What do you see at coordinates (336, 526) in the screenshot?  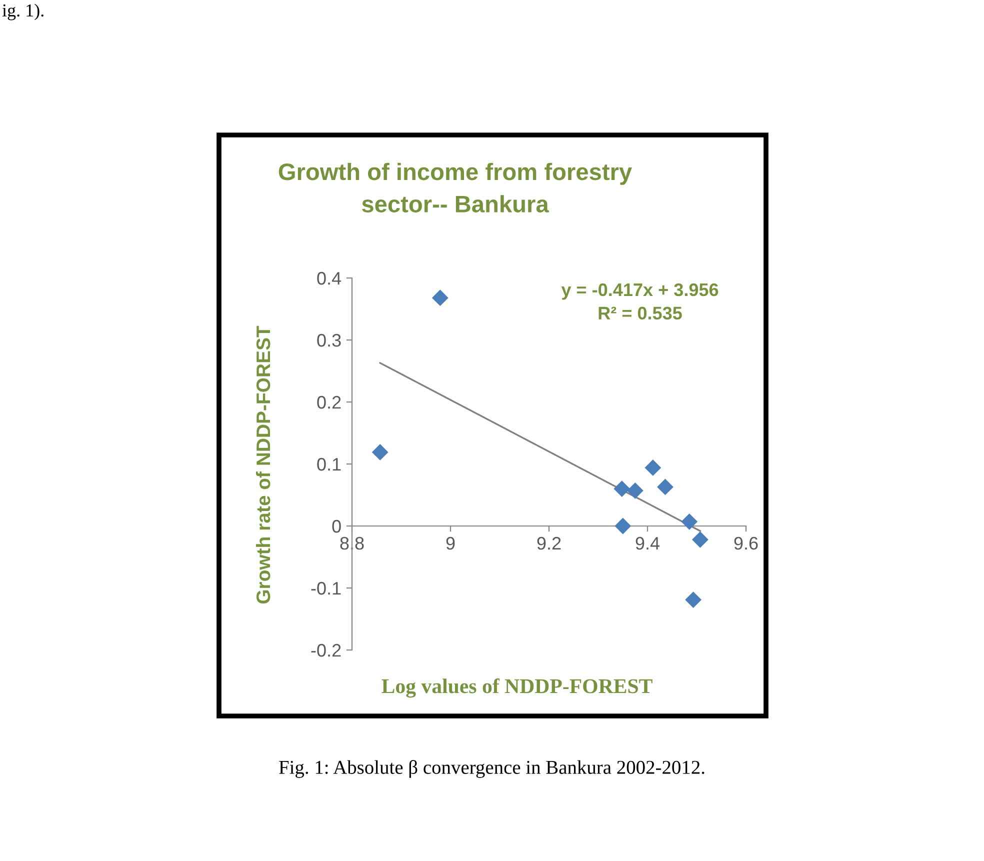 I see `y-tick-label: 0` at bounding box center [336, 526].